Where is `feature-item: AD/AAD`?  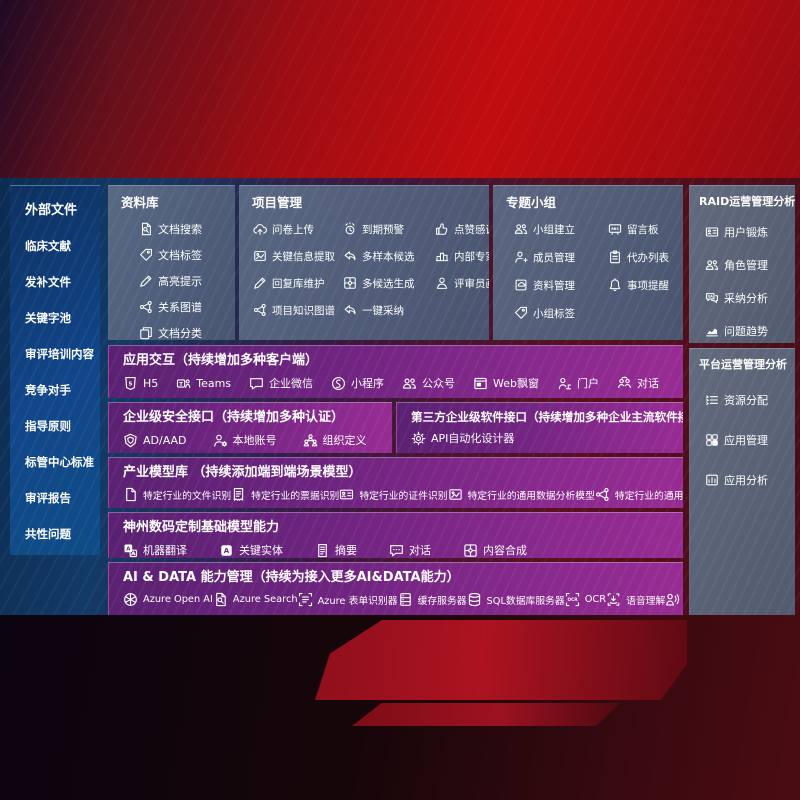 feature-item: AD/AAD is located at coordinates (155, 440).